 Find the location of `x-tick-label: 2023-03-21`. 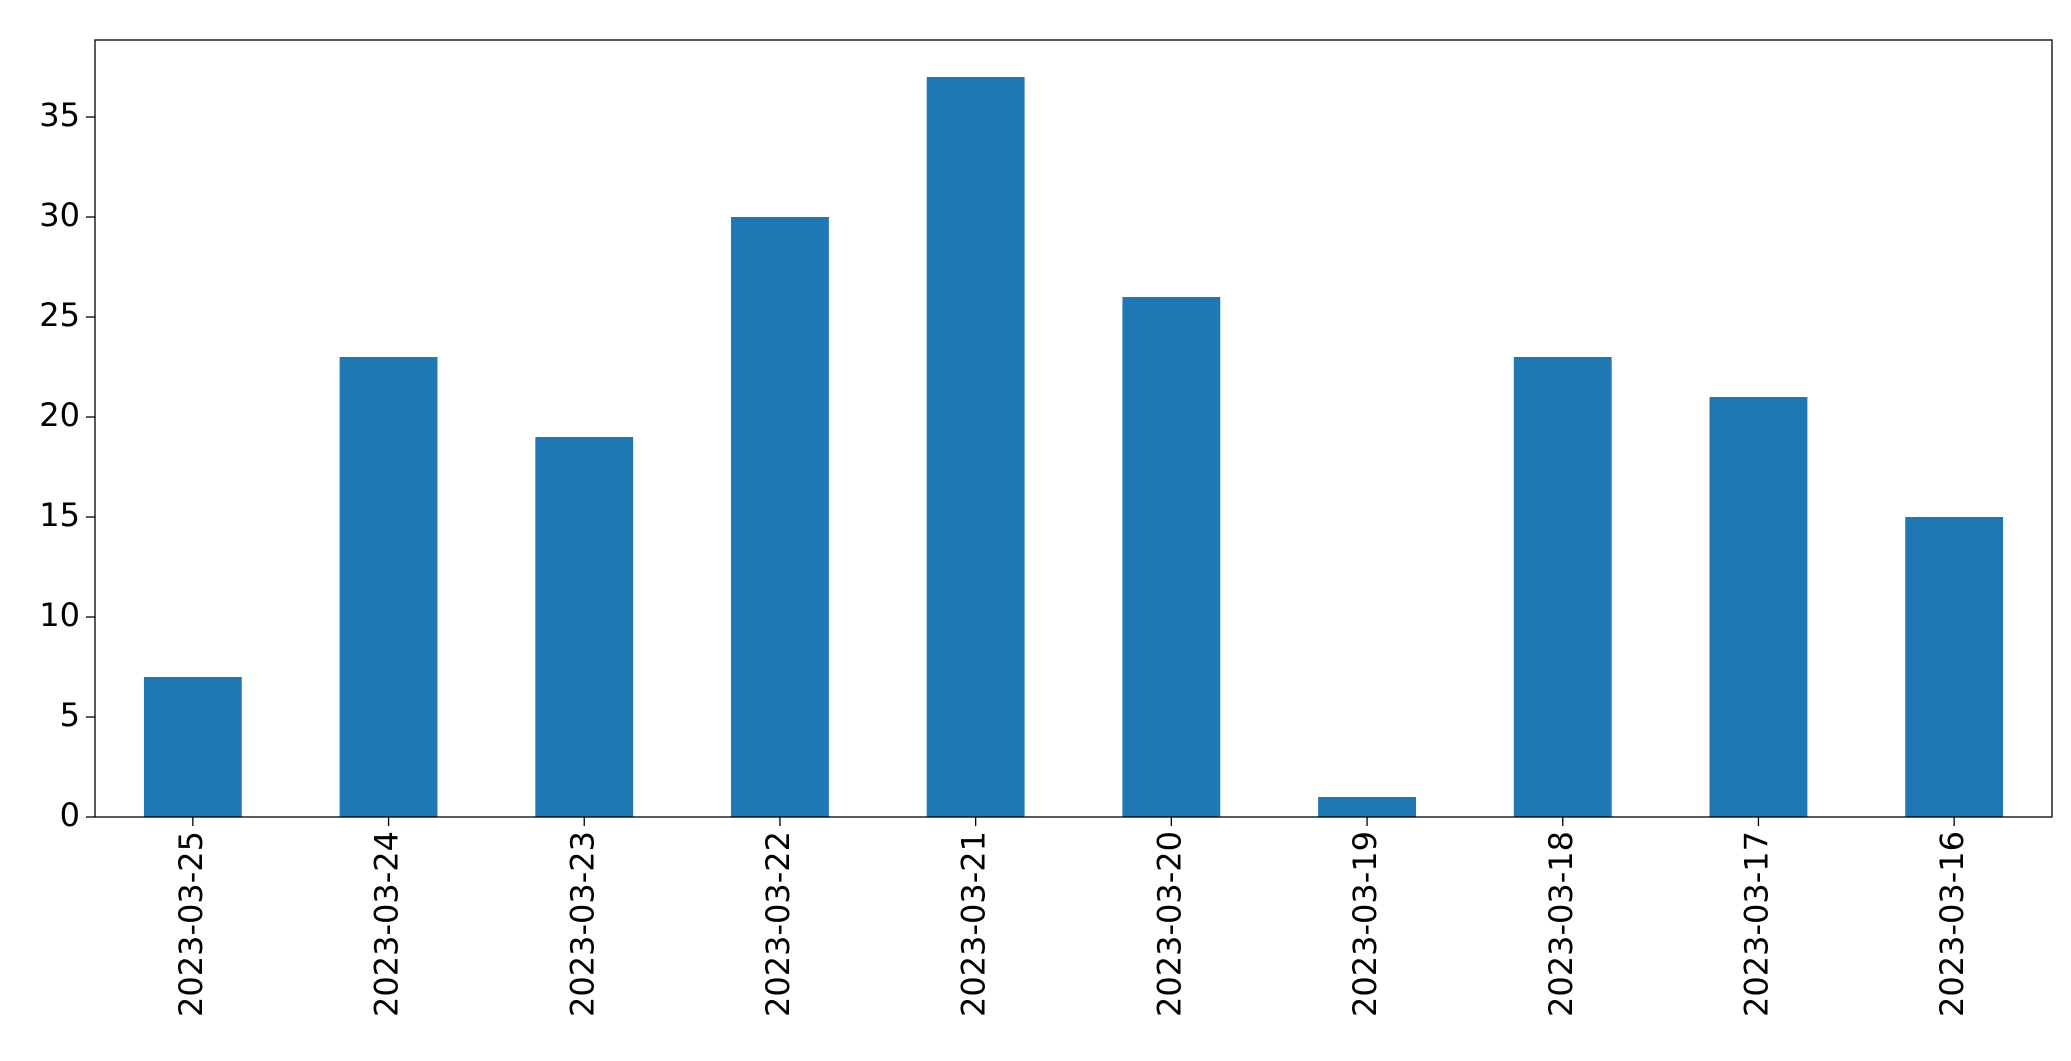

x-tick-label: 2023-03-21 is located at coordinates (974, 924).